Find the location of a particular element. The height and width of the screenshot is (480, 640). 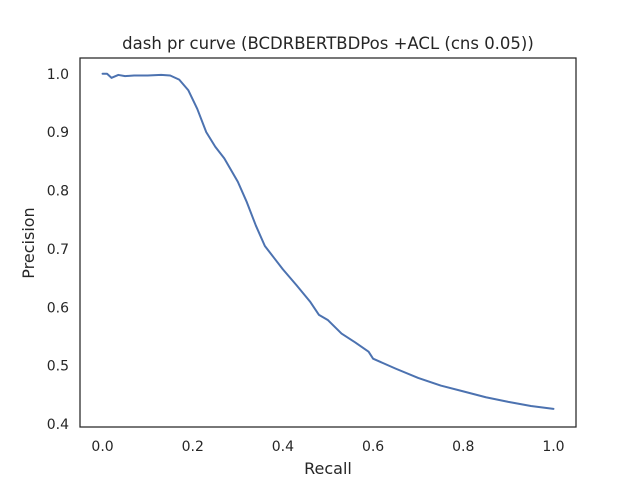

x-axis-label: Recall is located at coordinates (328, 468).